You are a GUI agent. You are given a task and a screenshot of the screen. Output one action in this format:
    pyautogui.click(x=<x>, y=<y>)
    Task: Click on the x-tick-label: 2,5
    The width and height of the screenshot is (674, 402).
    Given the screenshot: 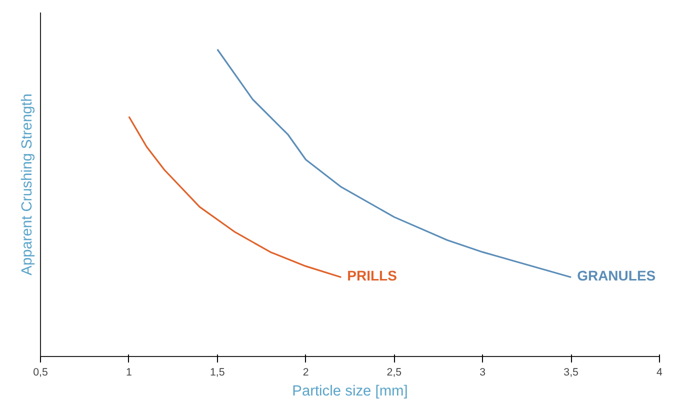 What is the action you would take?
    pyautogui.click(x=394, y=372)
    